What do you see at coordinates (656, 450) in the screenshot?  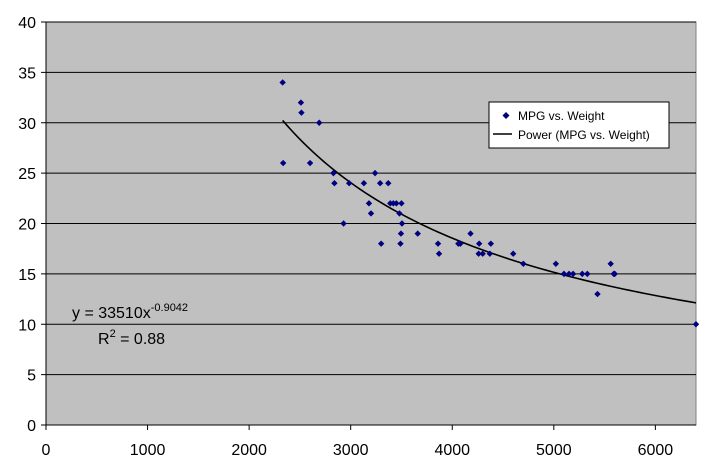 I see `x-tick-label: 6000` at bounding box center [656, 450].